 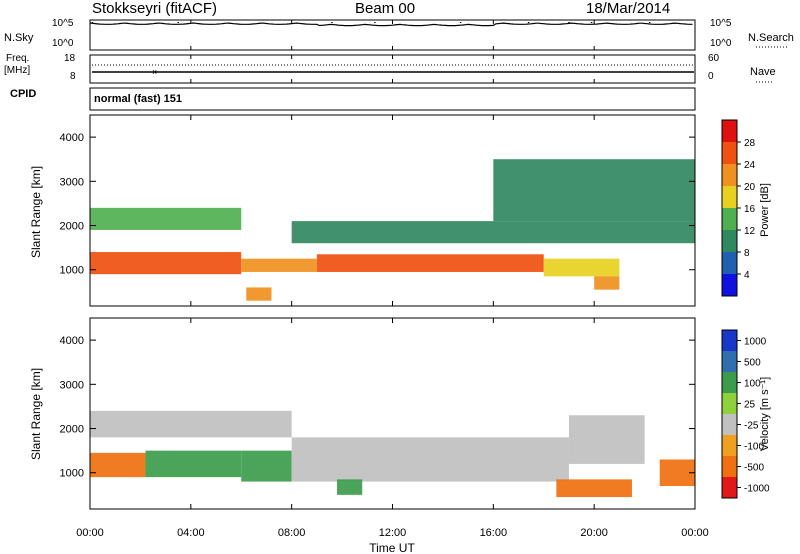 I want to click on freq-panel, so click(x=392, y=69).